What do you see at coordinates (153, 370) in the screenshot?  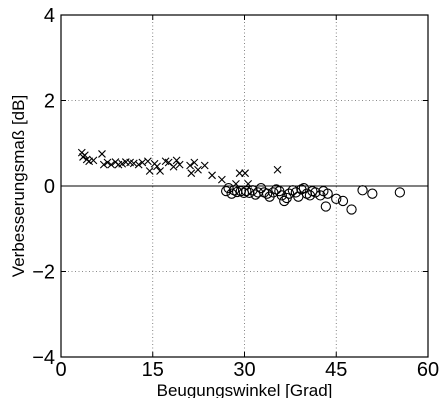 I see `x-tick-label: 15` at bounding box center [153, 370].